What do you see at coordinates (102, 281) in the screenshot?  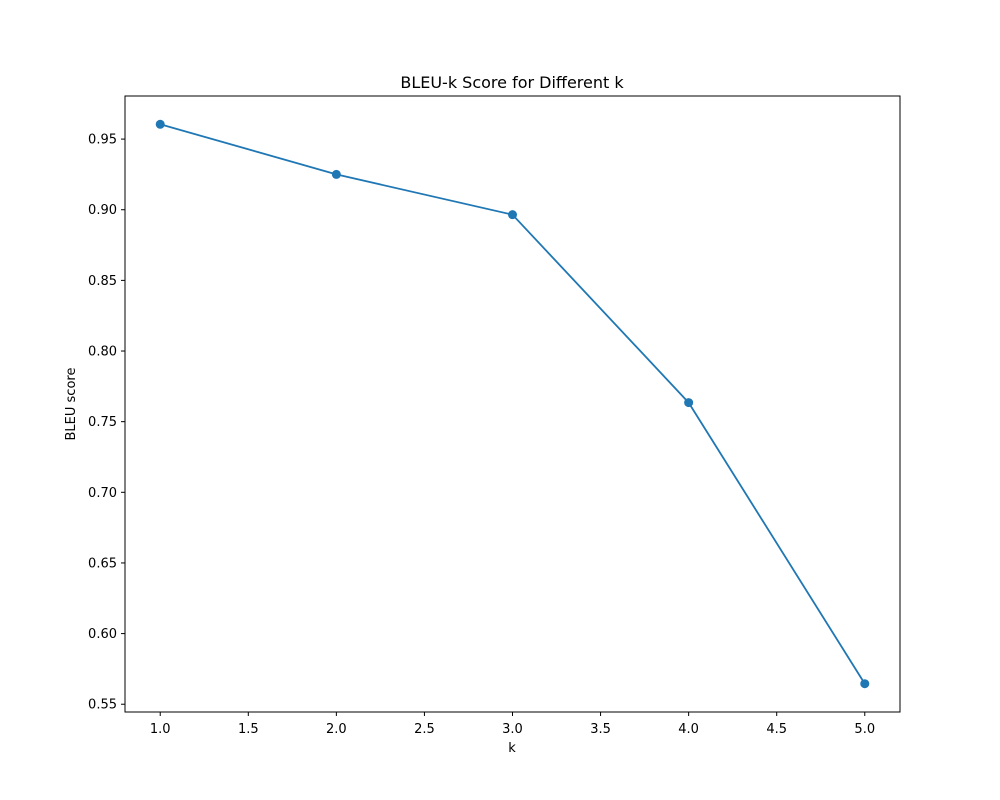 I see `y-tick-label: 0.85` at bounding box center [102, 281].